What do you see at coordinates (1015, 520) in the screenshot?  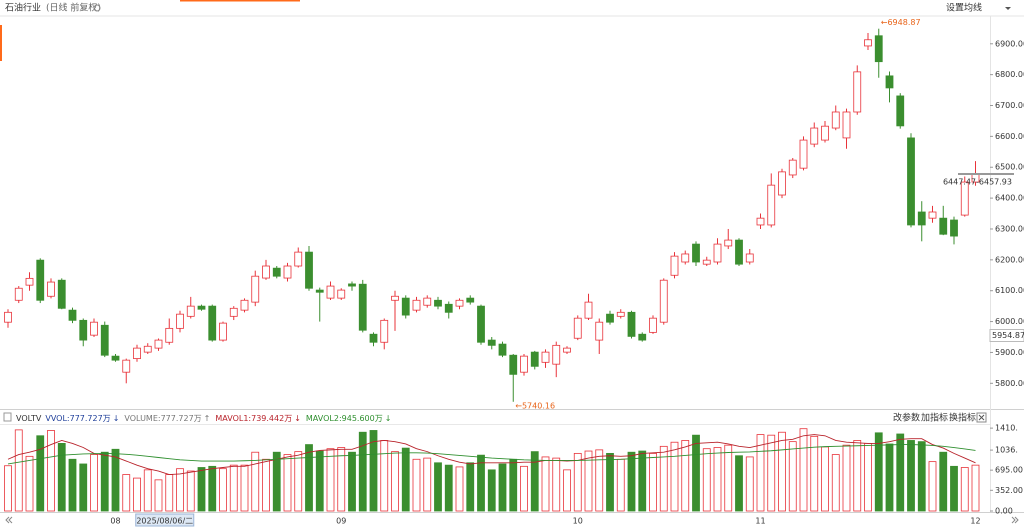 I see `scroll-right` at bounding box center [1015, 520].